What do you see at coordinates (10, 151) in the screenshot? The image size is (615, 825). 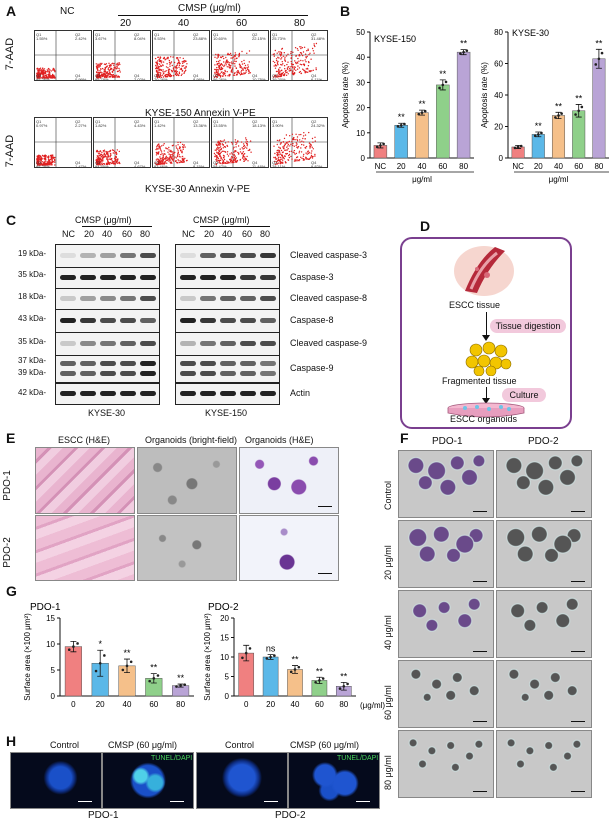 I see `flow-y-label-2: 7-AAD` at bounding box center [10, 151].